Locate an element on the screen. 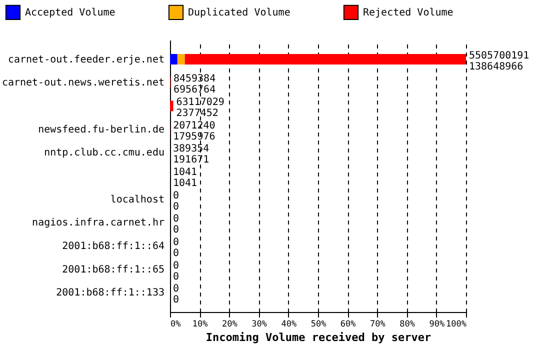 The height and width of the screenshot is (355, 550). x-tick-label: 70% is located at coordinates (378, 325).